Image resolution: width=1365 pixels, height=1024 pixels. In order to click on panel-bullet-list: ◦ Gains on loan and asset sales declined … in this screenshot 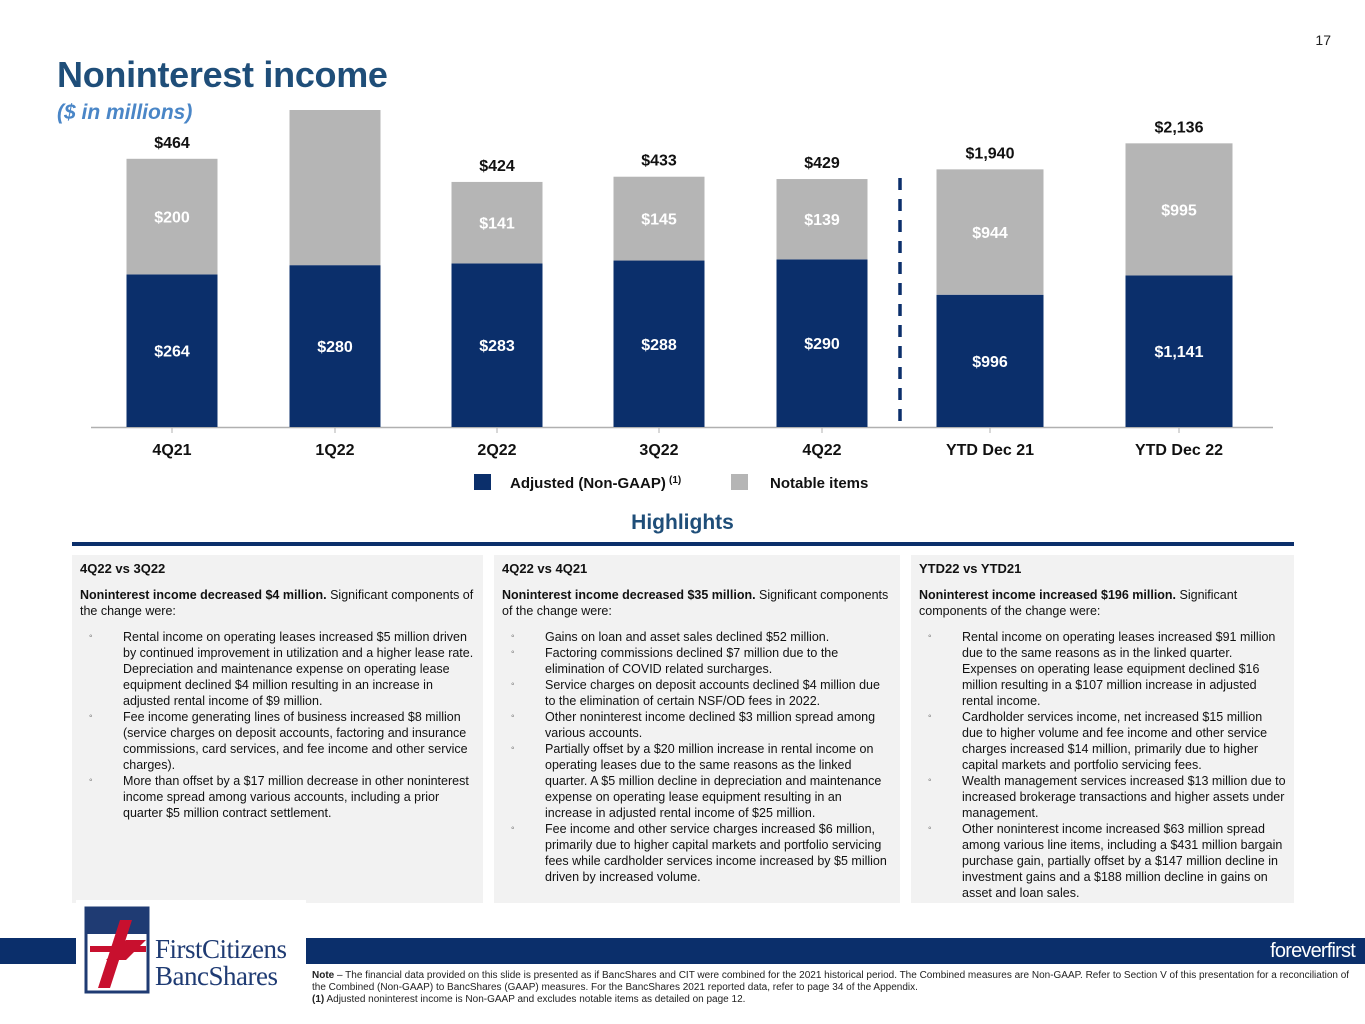, I will do `click(697, 757)`.